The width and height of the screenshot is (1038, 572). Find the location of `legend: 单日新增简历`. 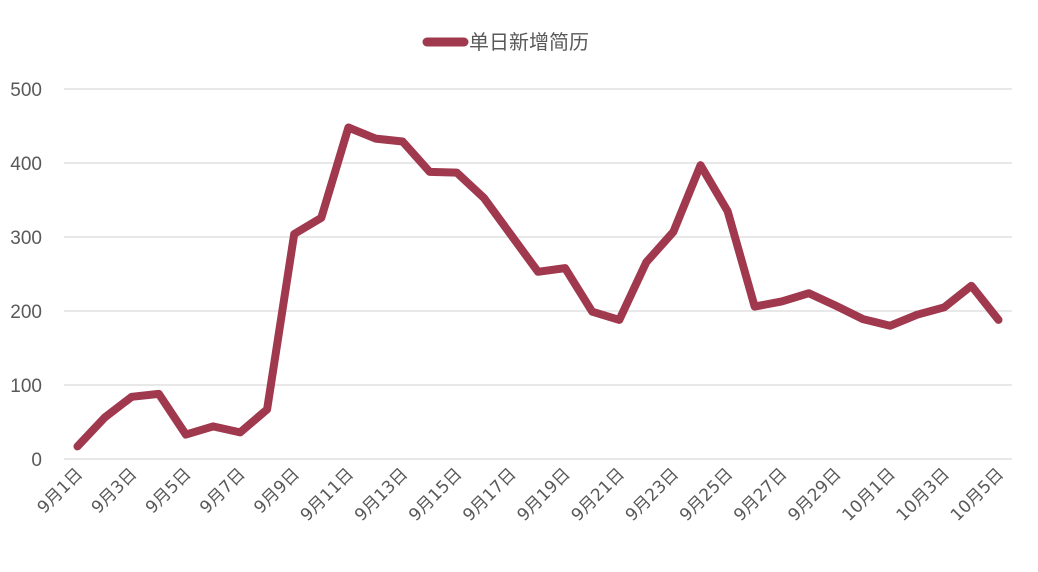

legend: 单日新增简历 is located at coordinates (505, 42).